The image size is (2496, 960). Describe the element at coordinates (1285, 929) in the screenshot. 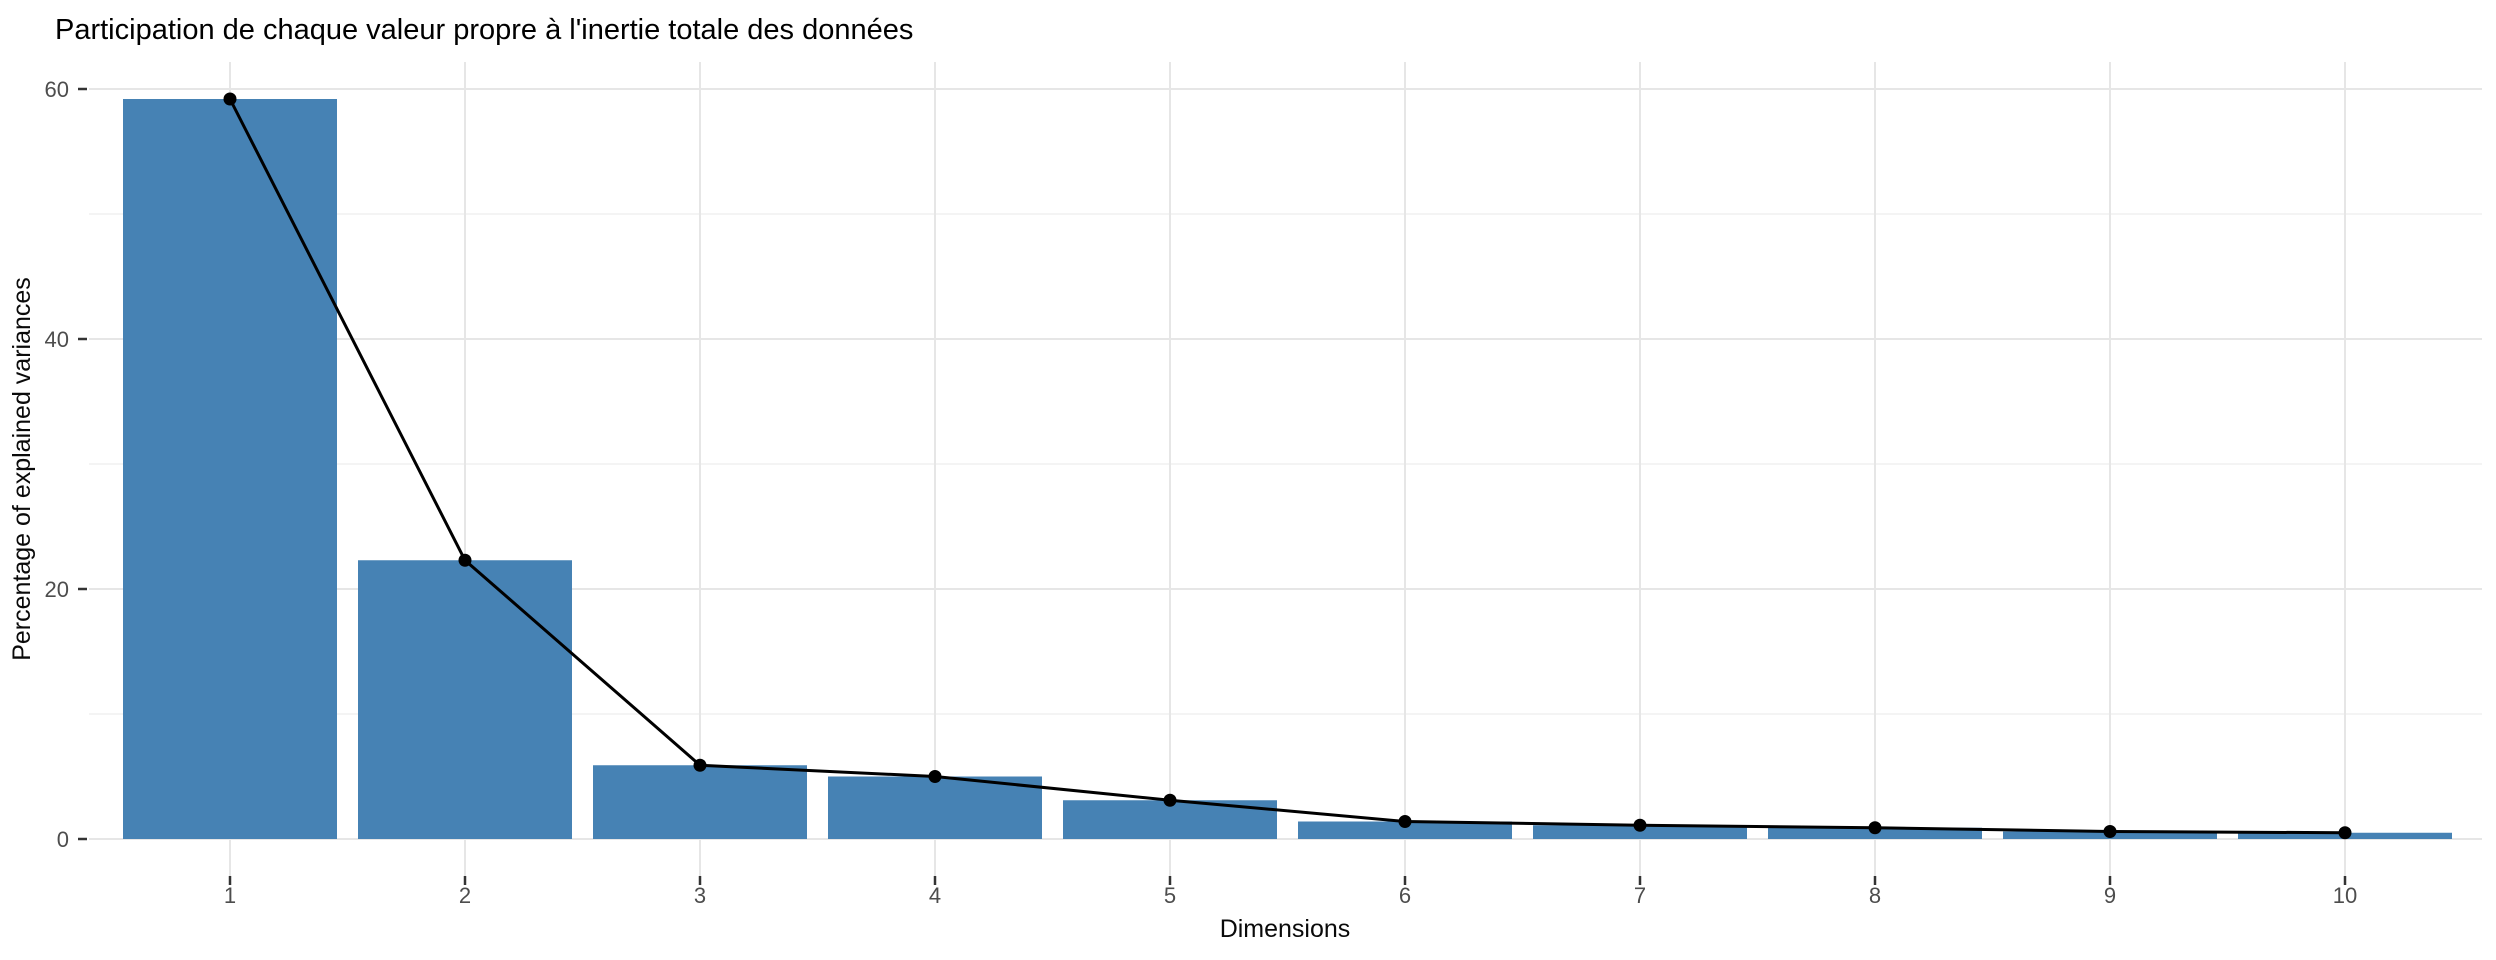

I see `x-axis-title: Dimensions` at that location.